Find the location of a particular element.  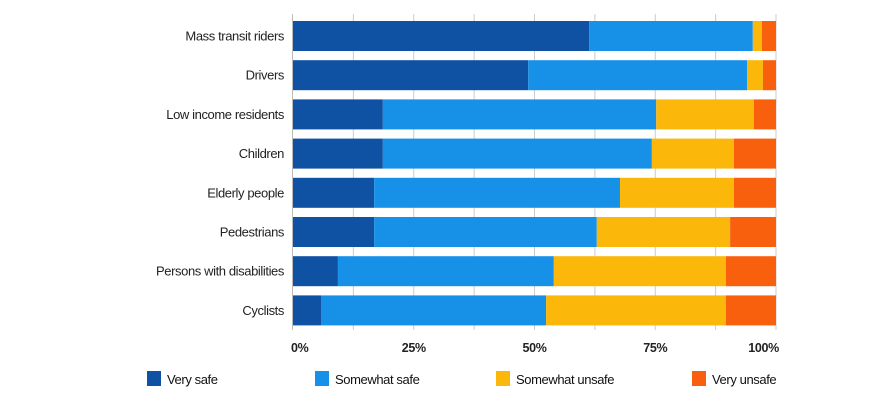

x-tick-label: 0% is located at coordinates (300, 348).